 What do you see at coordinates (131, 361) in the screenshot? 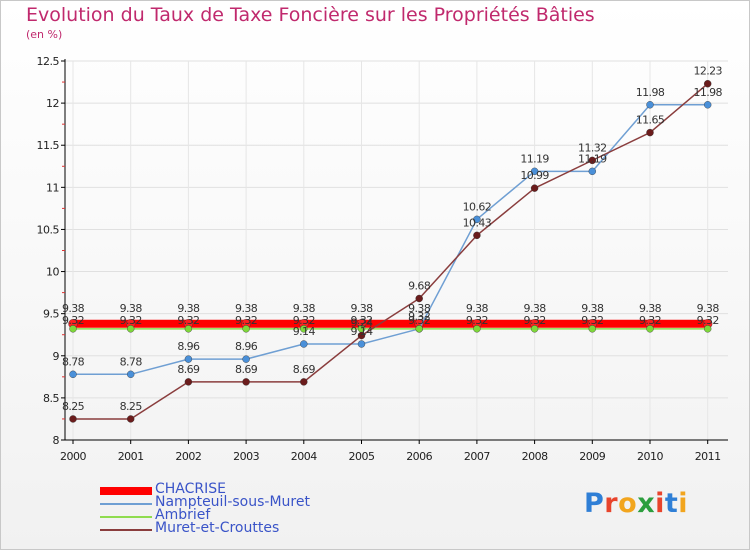
I see `data-label-nampteuil-sous-muret: 8.78` at bounding box center [131, 361].